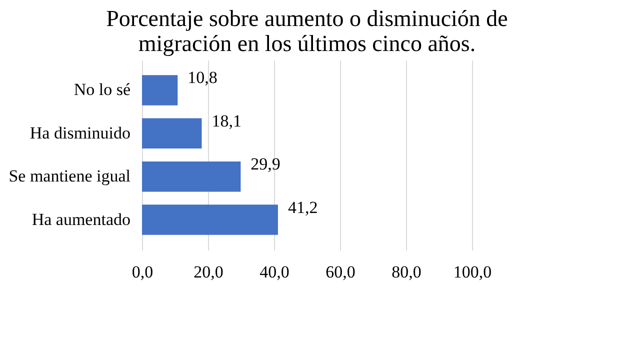 The height and width of the screenshot is (342, 620). I want to click on x-tick-label: 0,0, so click(143, 272).